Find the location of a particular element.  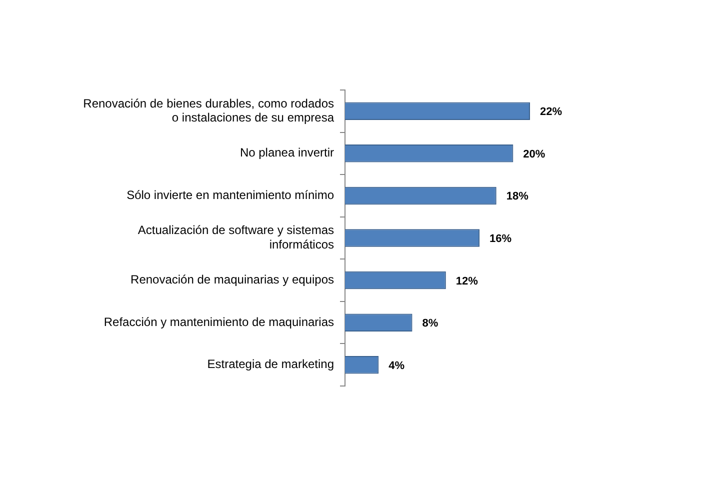

y-tick-label: Actualización de software y sistemas informáticos is located at coordinates (236, 237).